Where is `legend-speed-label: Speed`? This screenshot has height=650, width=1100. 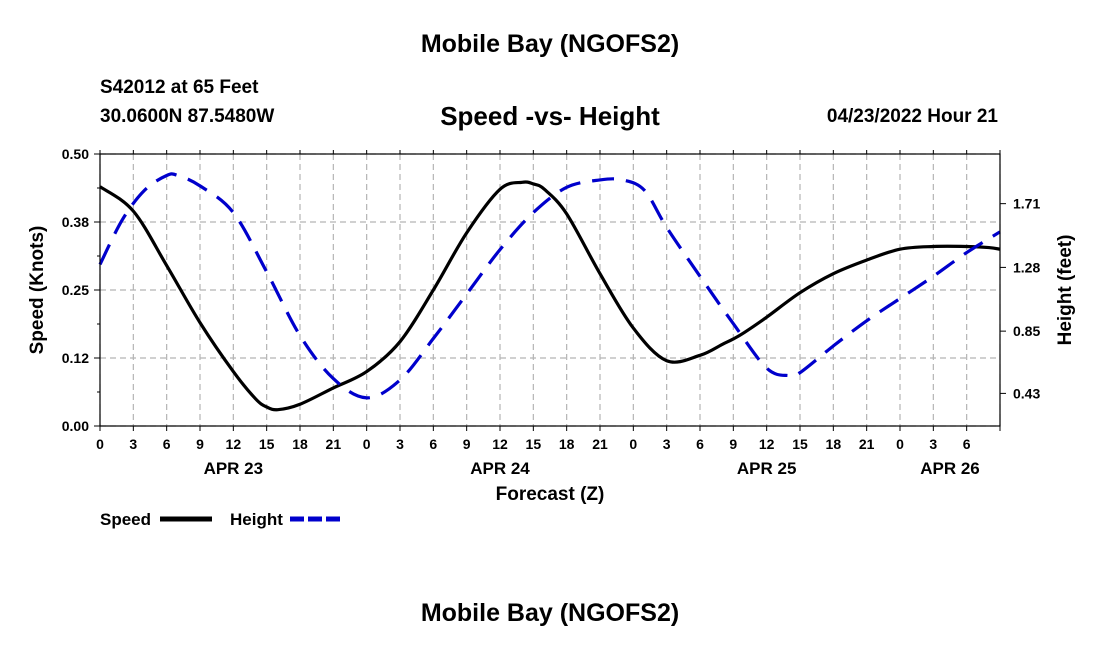
legend-speed-label: Speed is located at coordinates (125, 519).